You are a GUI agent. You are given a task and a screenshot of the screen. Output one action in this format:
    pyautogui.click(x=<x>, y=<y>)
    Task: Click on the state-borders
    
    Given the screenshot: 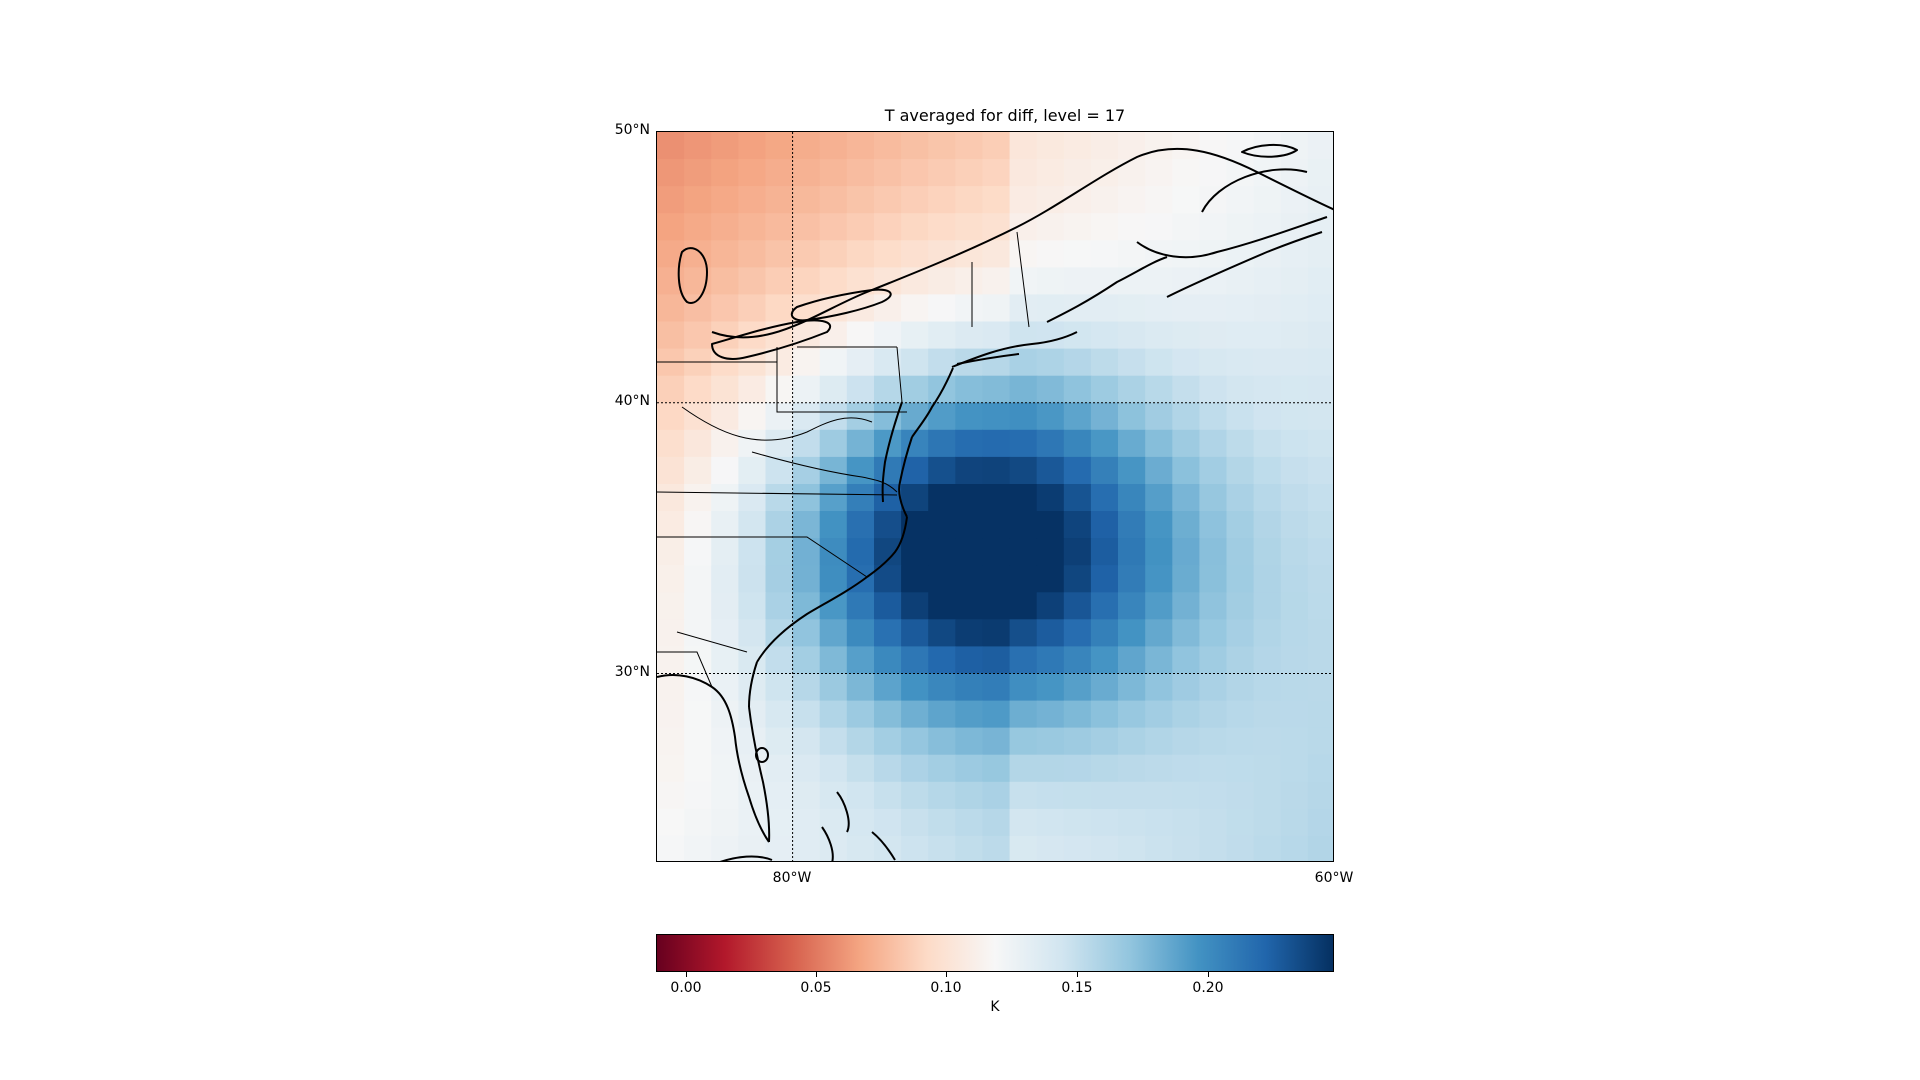 What is the action you would take?
    pyautogui.click(x=843, y=459)
    